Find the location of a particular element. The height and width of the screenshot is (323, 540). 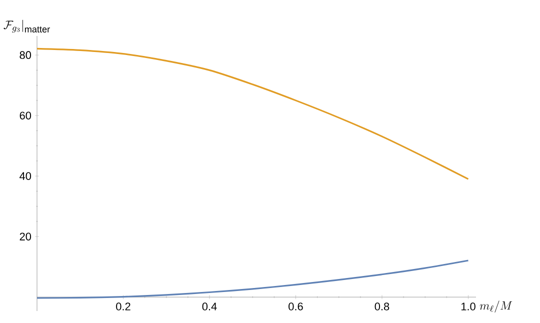

x-tick-label: 0.2 is located at coordinates (123, 306).